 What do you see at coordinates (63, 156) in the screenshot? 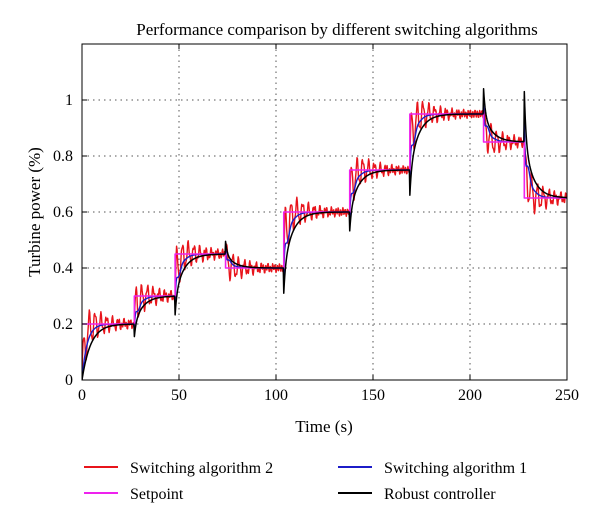
I see `y-tick-label: 0.8` at bounding box center [63, 156].